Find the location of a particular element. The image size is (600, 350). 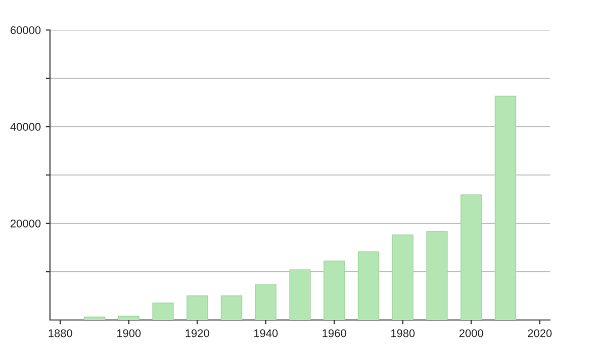

x-tick-label: 1900 is located at coordinates (129, 333).